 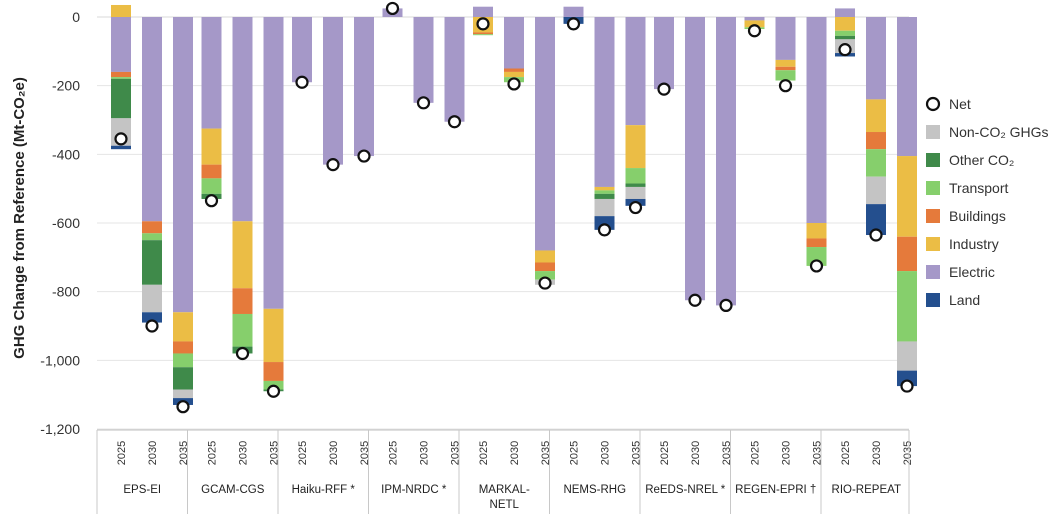 What do you see at coordinates (726, 161) in the screenshot?
I see `bar-reeds-nrel--2035` at bounding box center [726, 161].